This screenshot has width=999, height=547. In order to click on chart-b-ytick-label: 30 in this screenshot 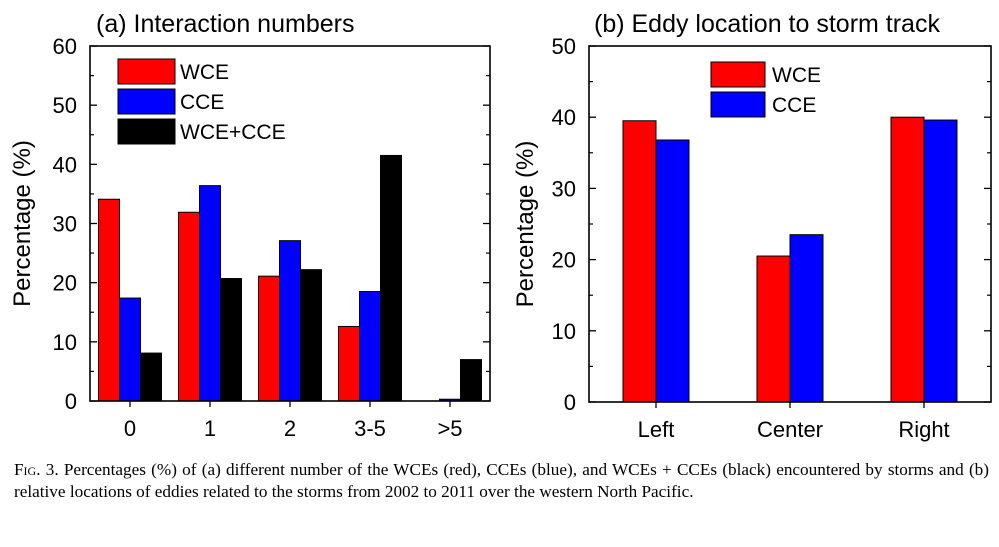, I will do `click(564, 188)`.